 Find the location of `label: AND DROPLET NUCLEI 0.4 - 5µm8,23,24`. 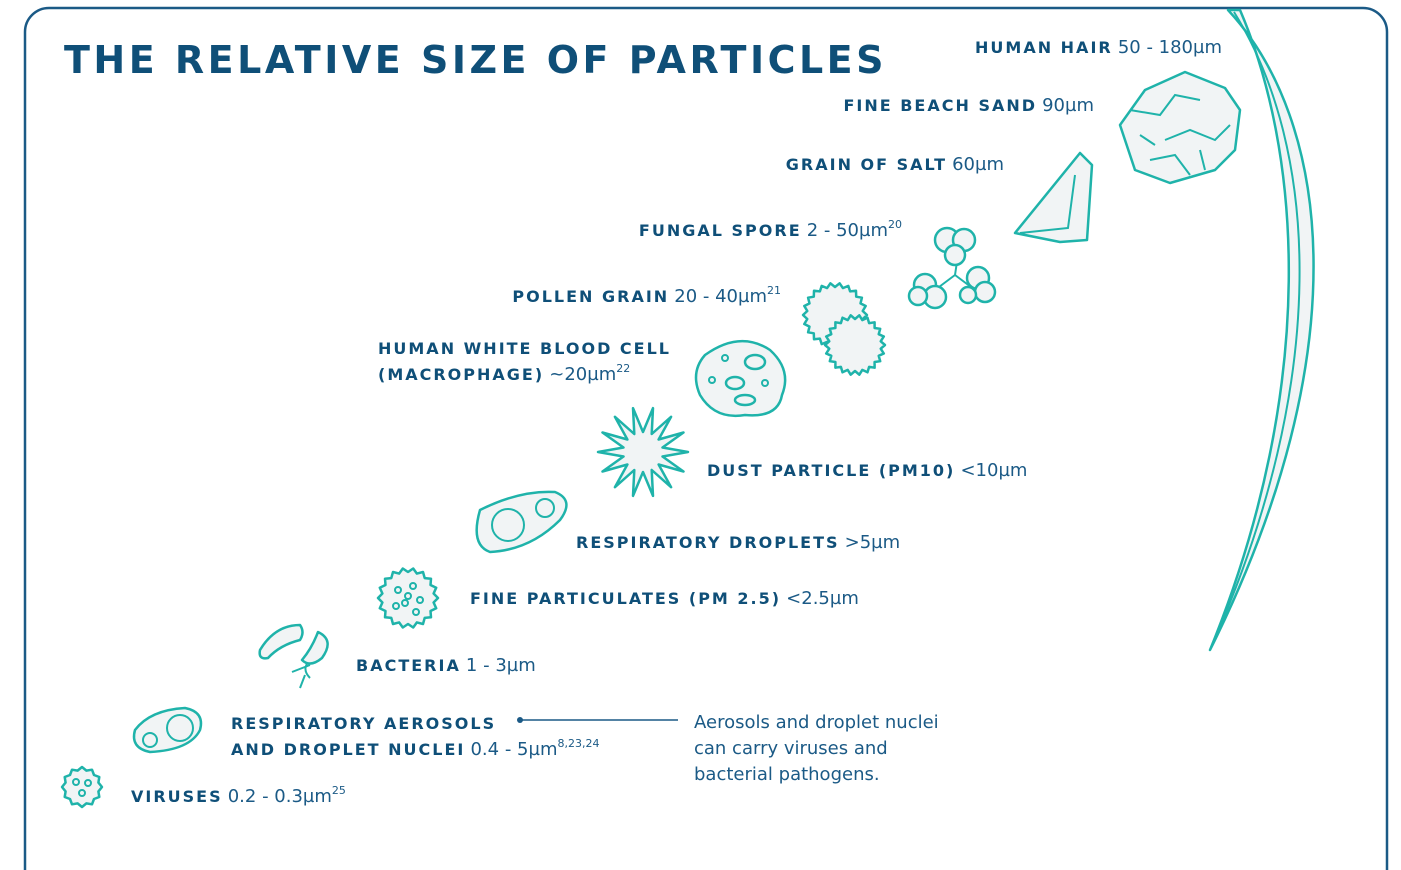

label: AND DROPLET NUCLEI 0.4 - 5µm8,23,24 is located at coordinates (415, 748).